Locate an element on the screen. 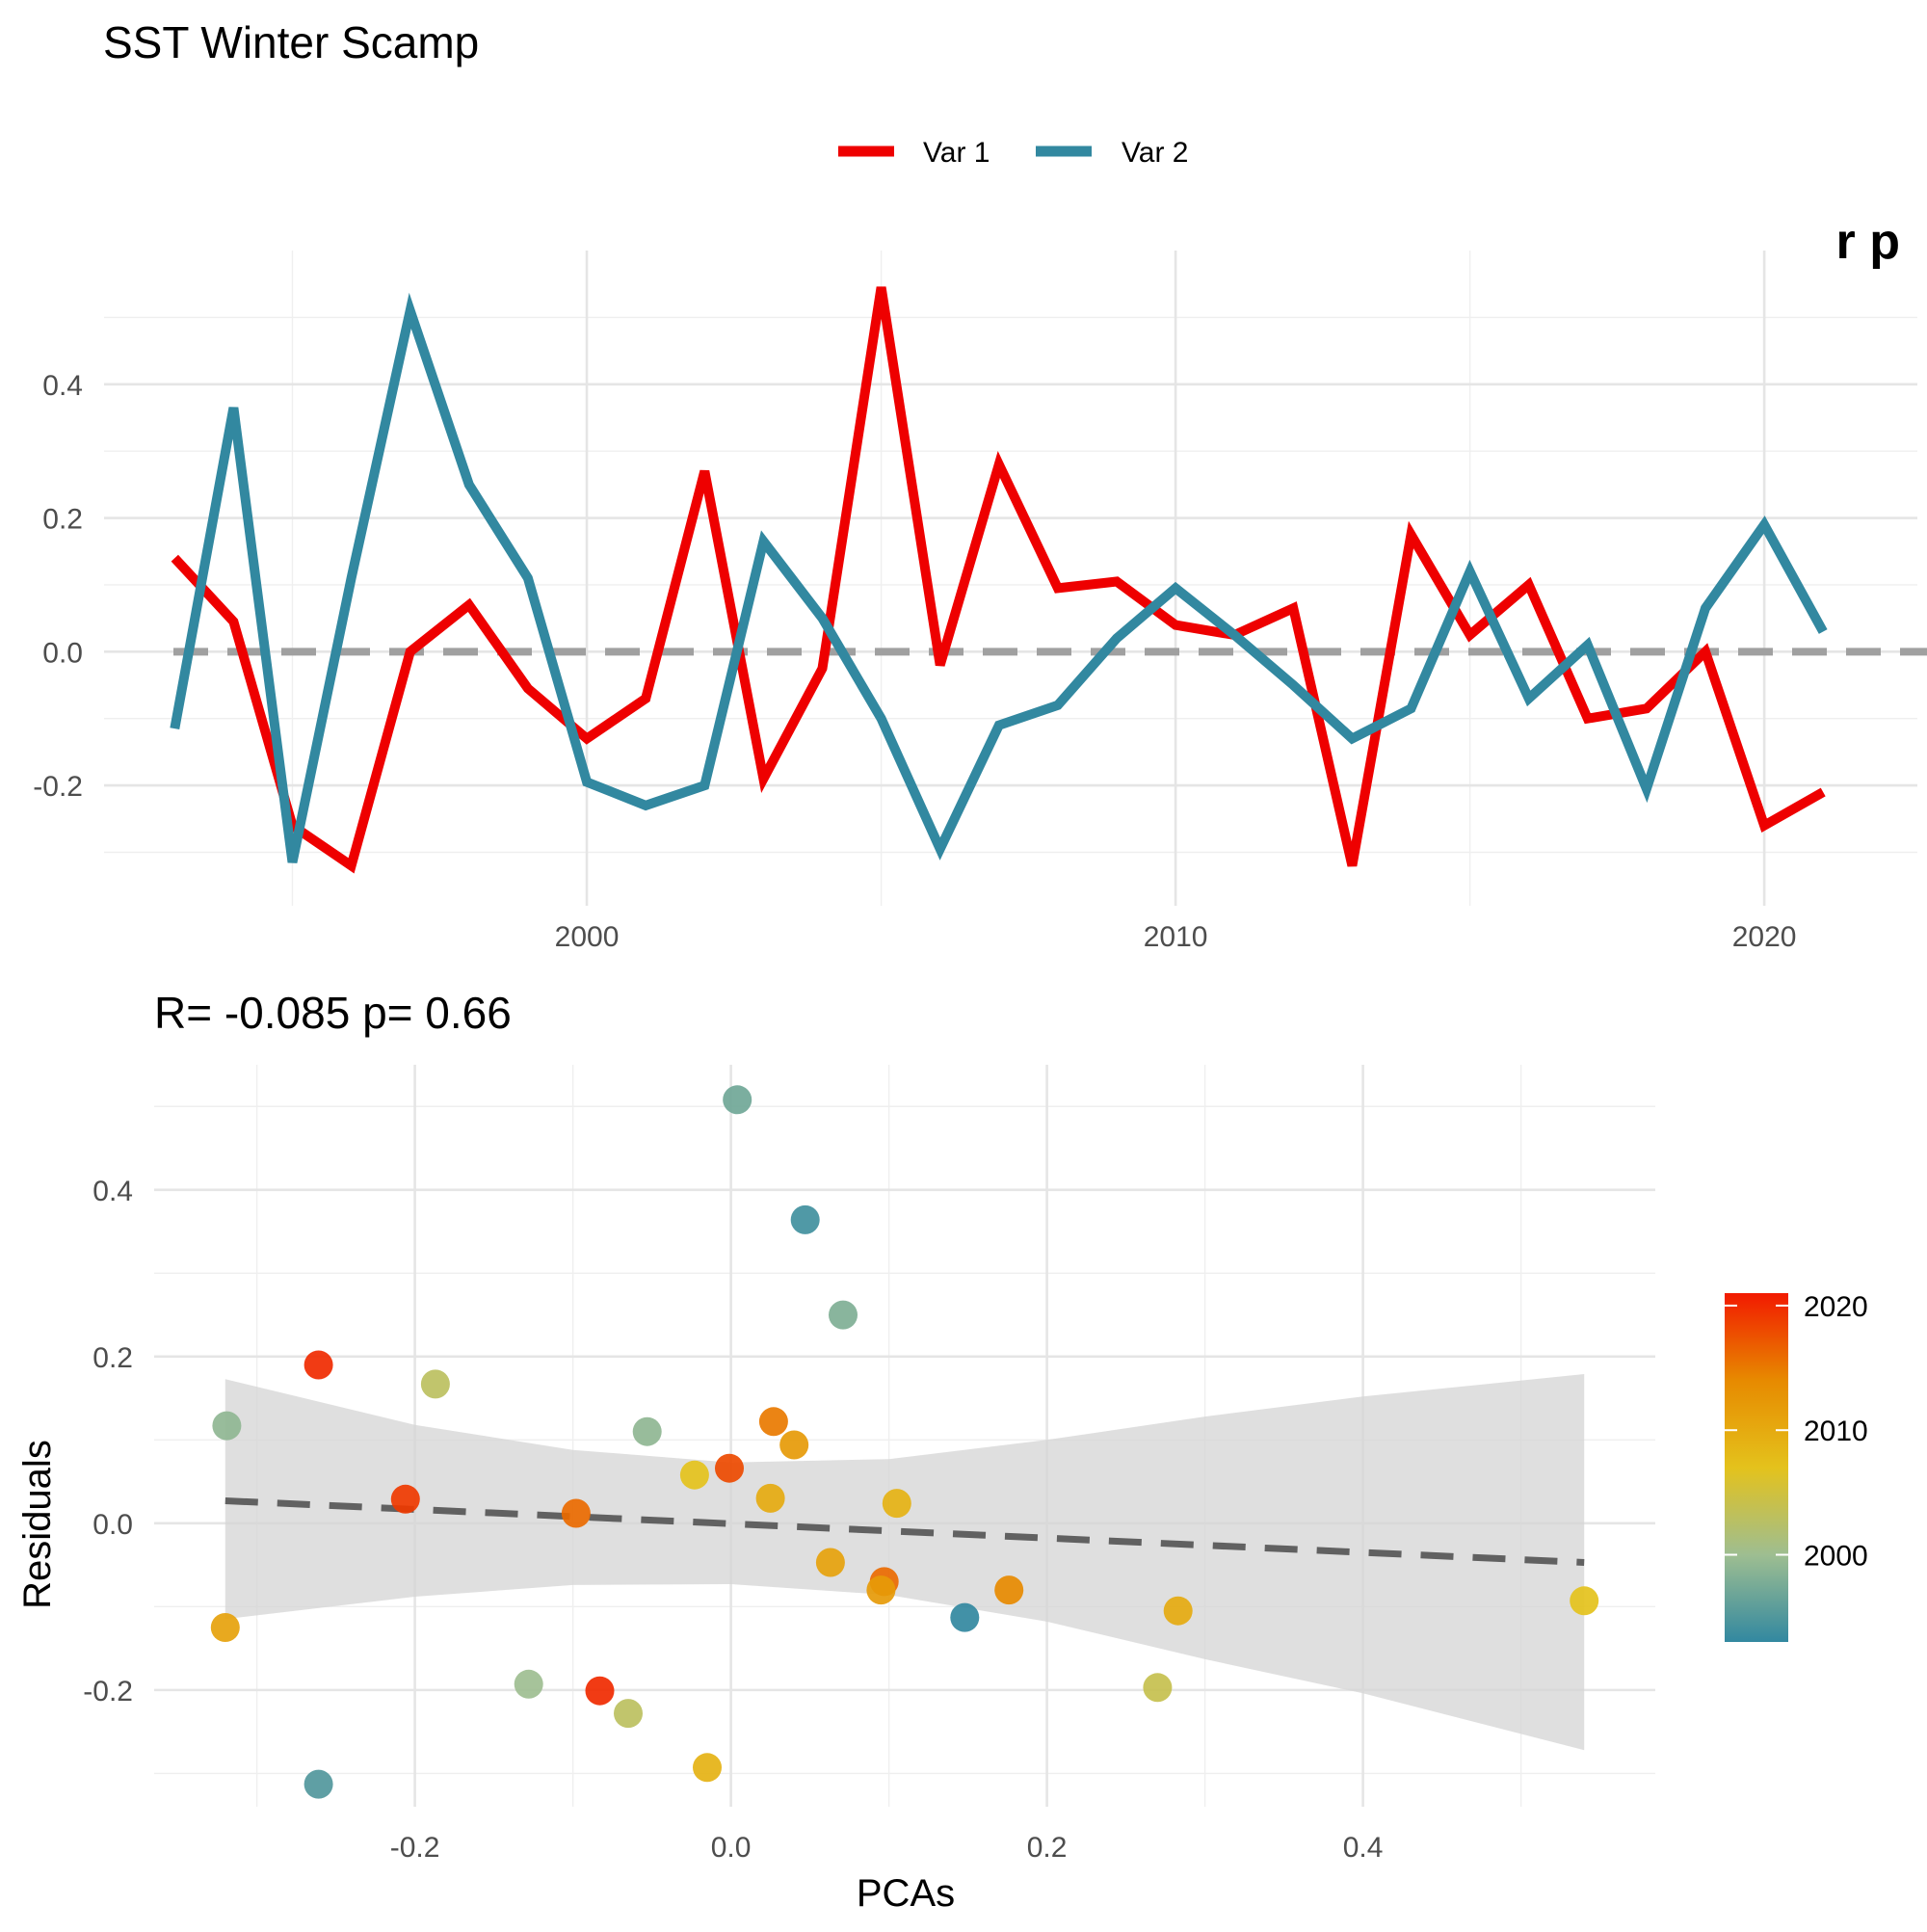 The height and width of the screenshot is (1932, 1927). bottom-x-tick-neg0p2: -0.2 is located at coordinates (415, 1848).